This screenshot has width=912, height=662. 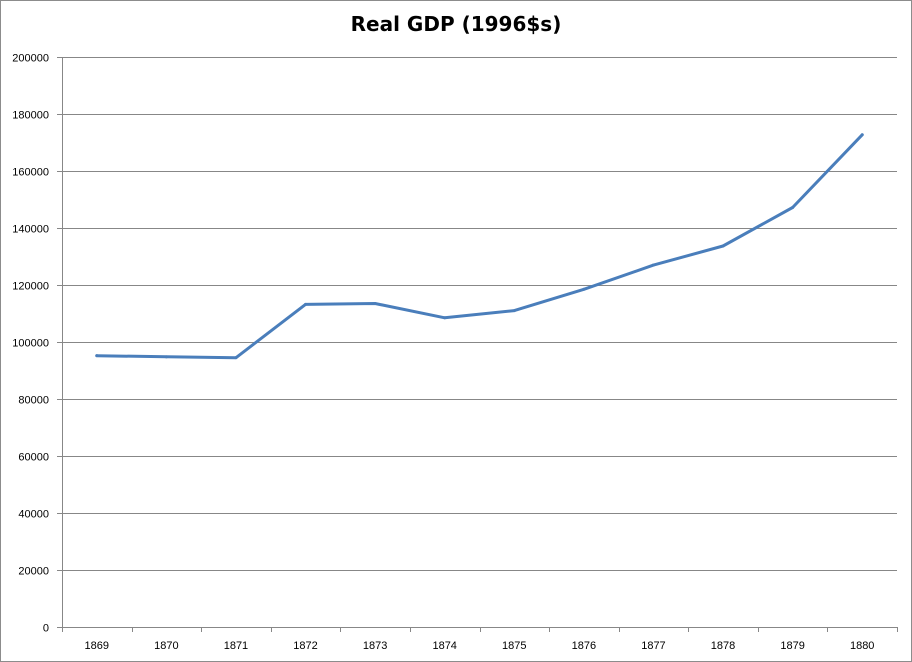 What do you see at coordinates (456, 24) in the screenshot?
I see `chart-title: Real GDP (1996$s)` at bounding box center [456, 24].